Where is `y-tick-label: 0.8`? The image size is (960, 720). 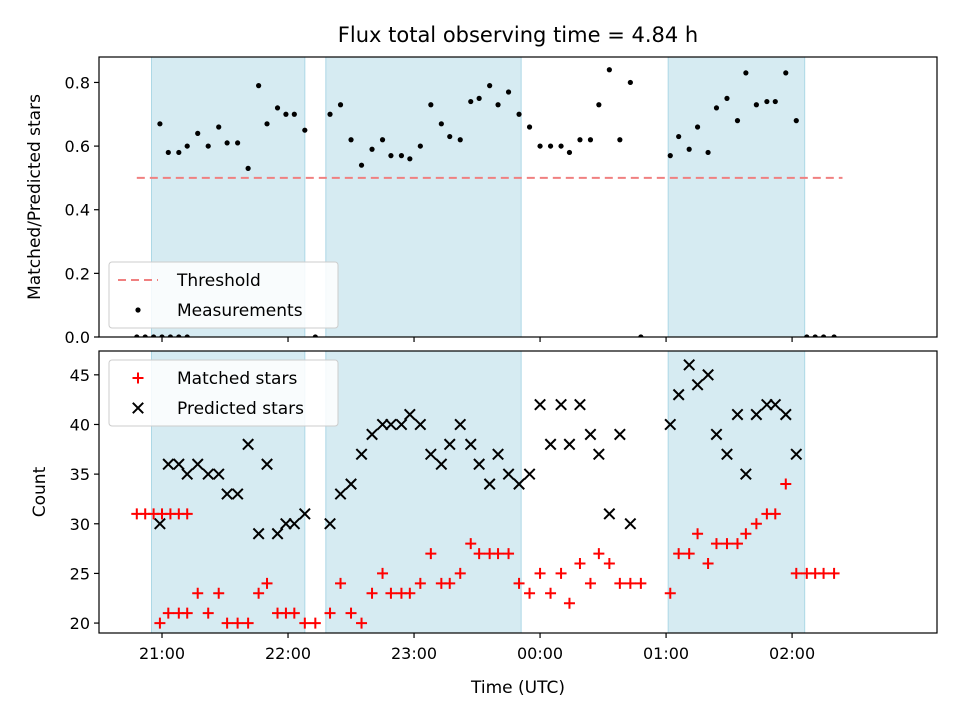
y-tick-label: 0.8 is located at coordinates (77, 82).